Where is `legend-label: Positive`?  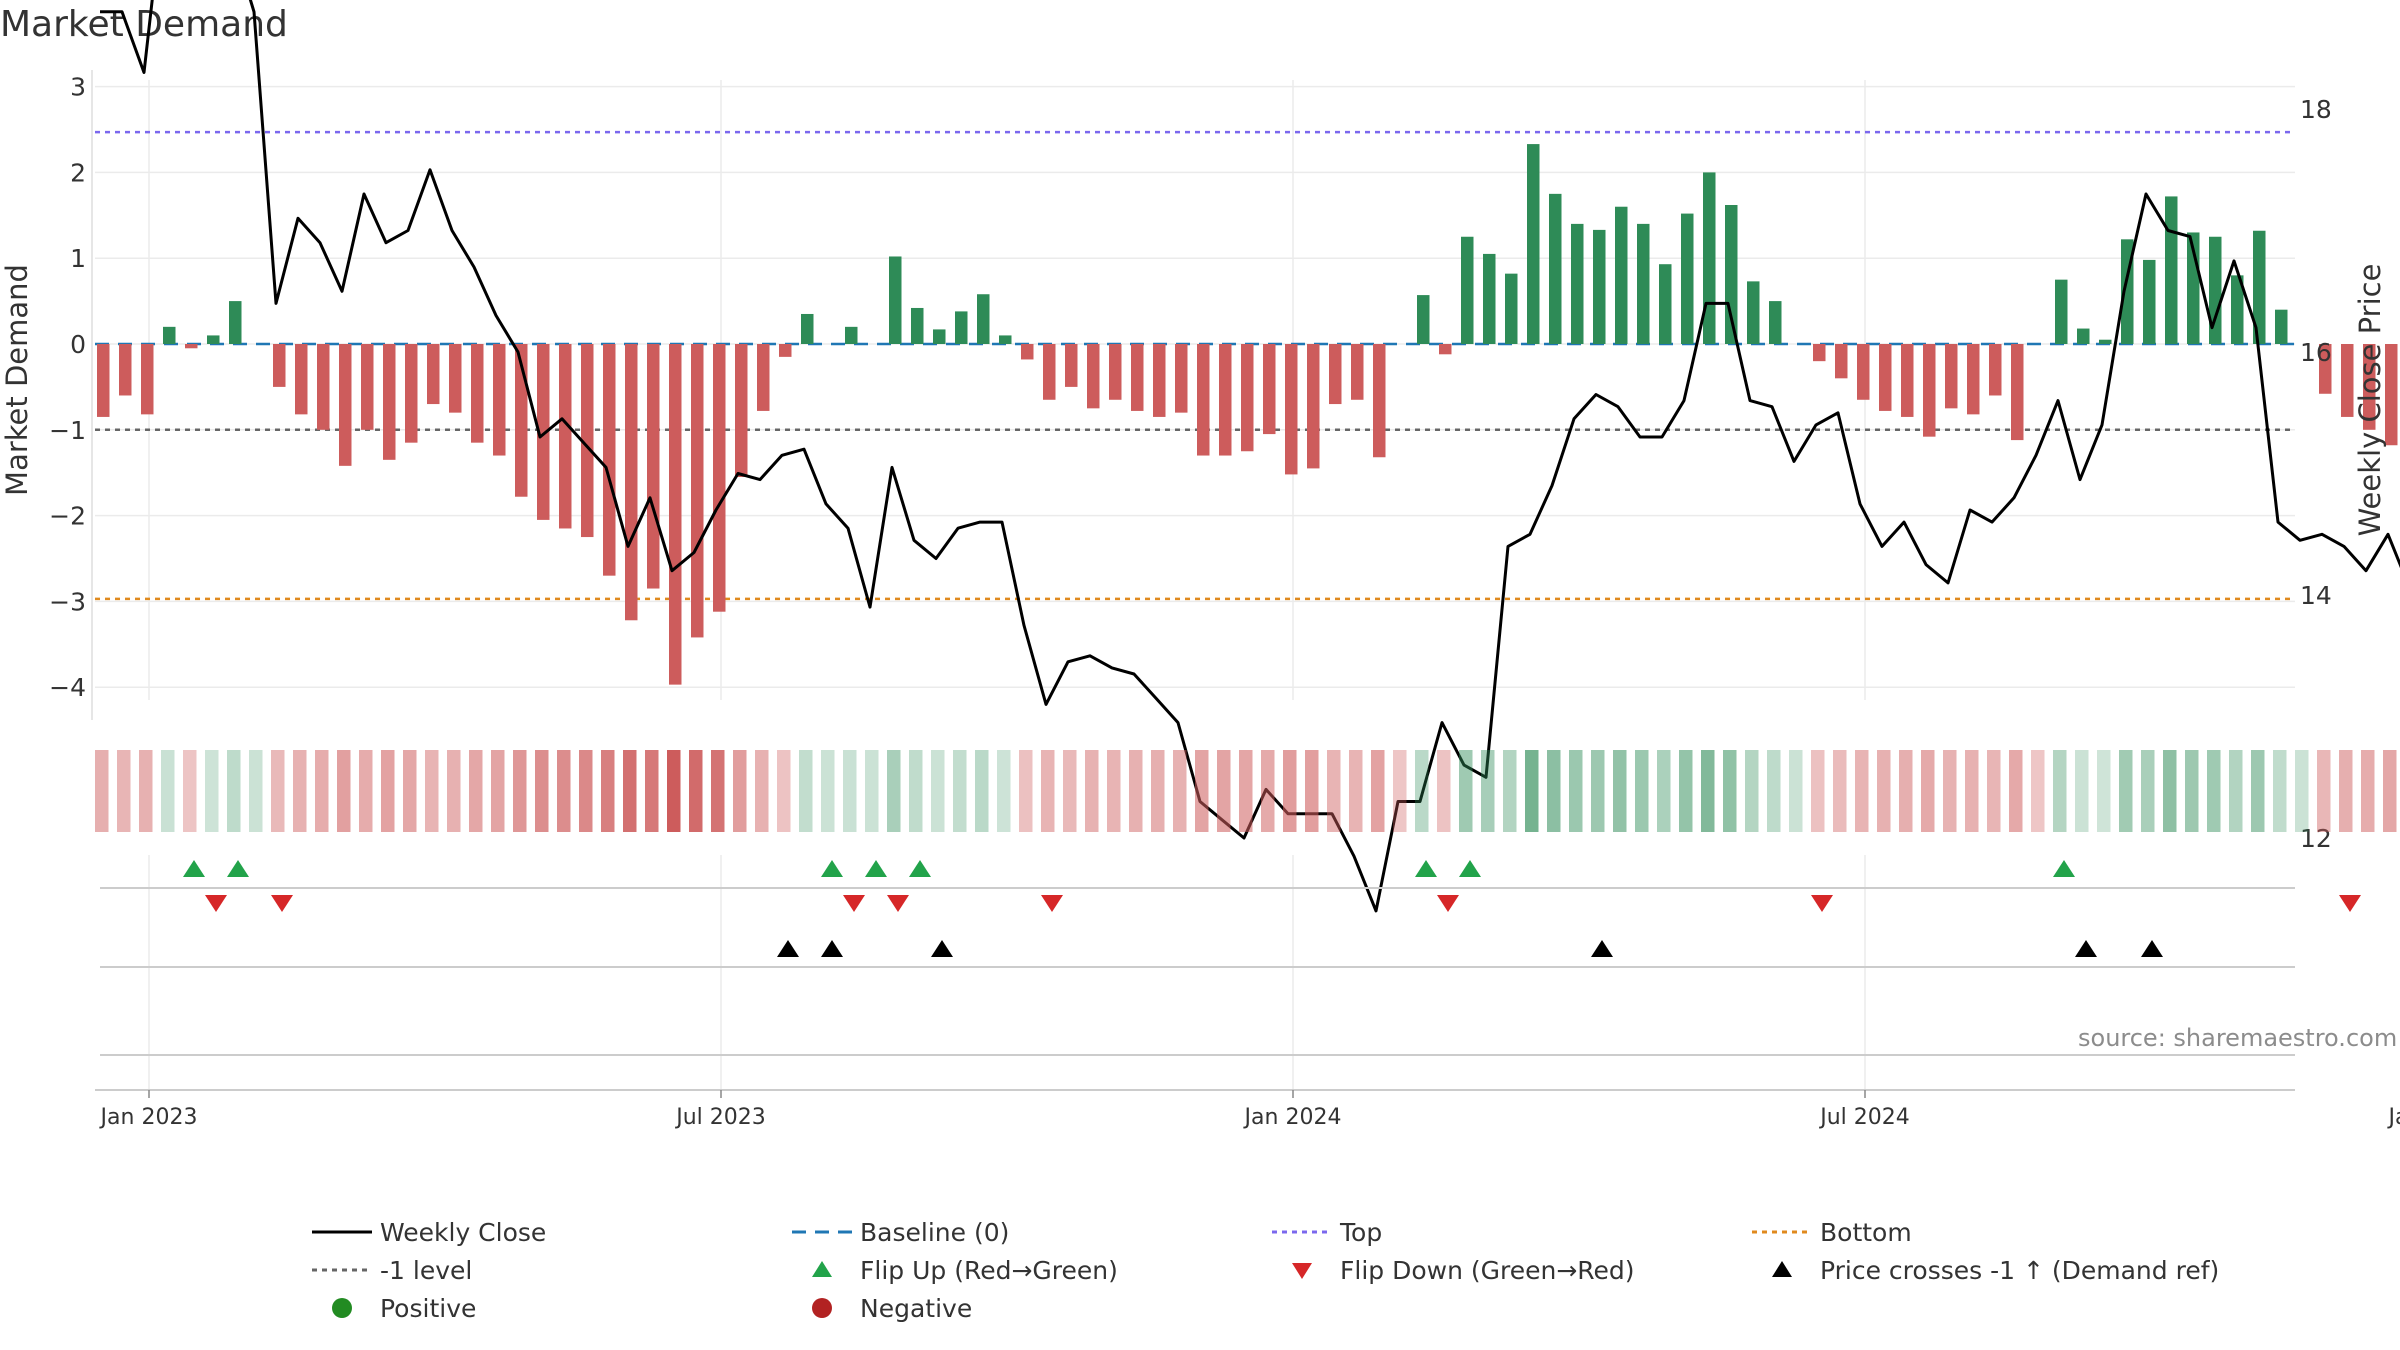 legend-label: Positive is located at coordinates (428, 1308).